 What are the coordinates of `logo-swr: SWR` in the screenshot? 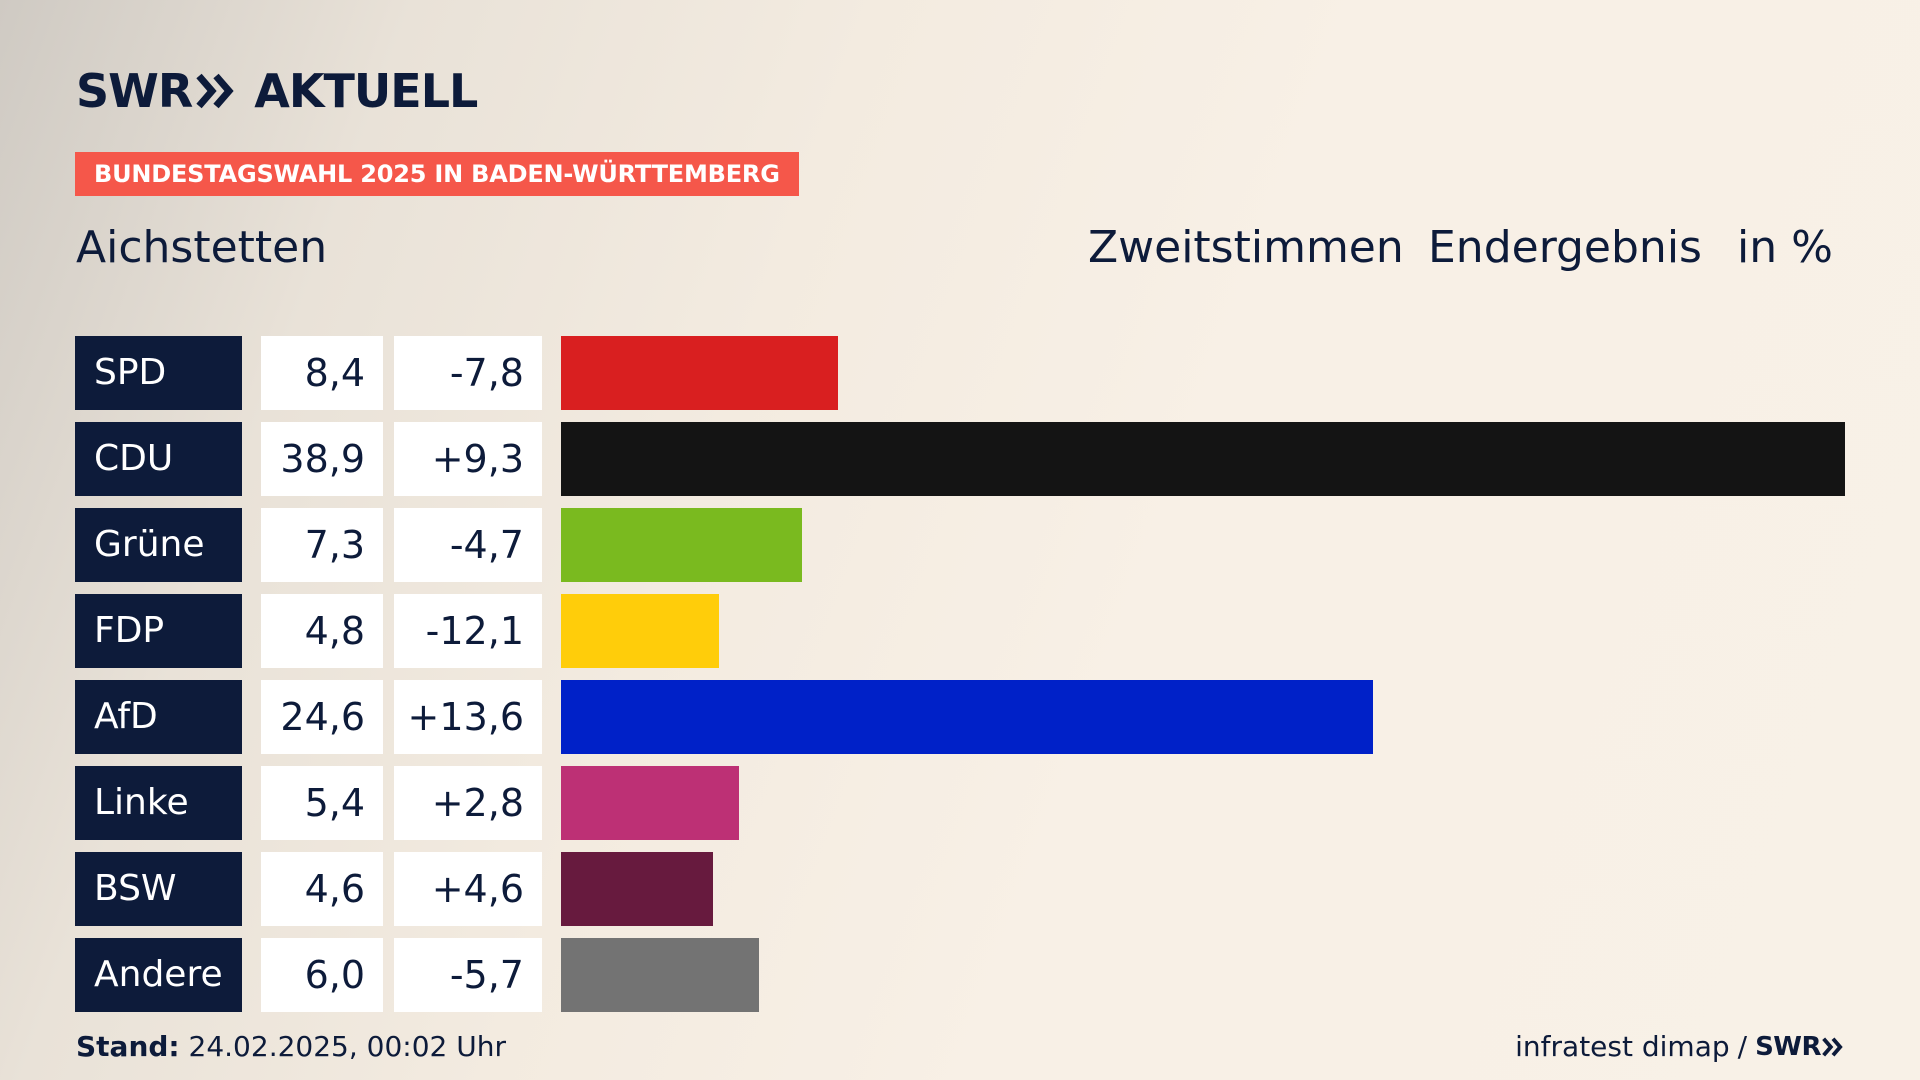 It's located at (134, 91).